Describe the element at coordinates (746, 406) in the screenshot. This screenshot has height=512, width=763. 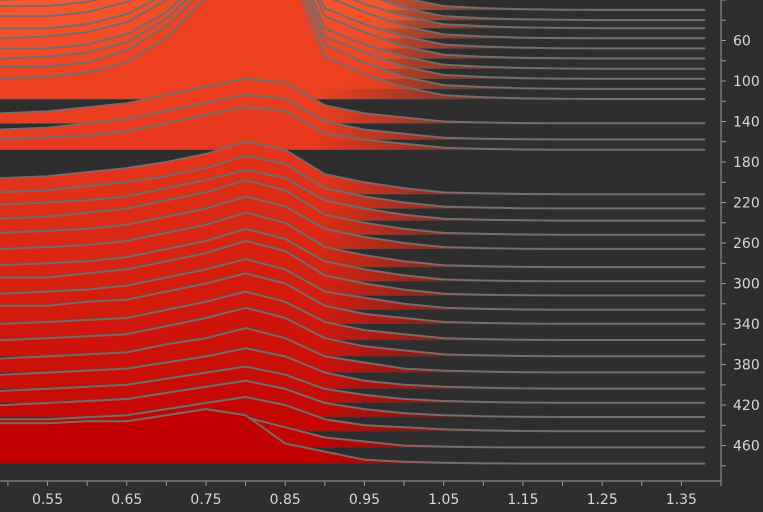
I see `y-tick-label: 420` at that location.